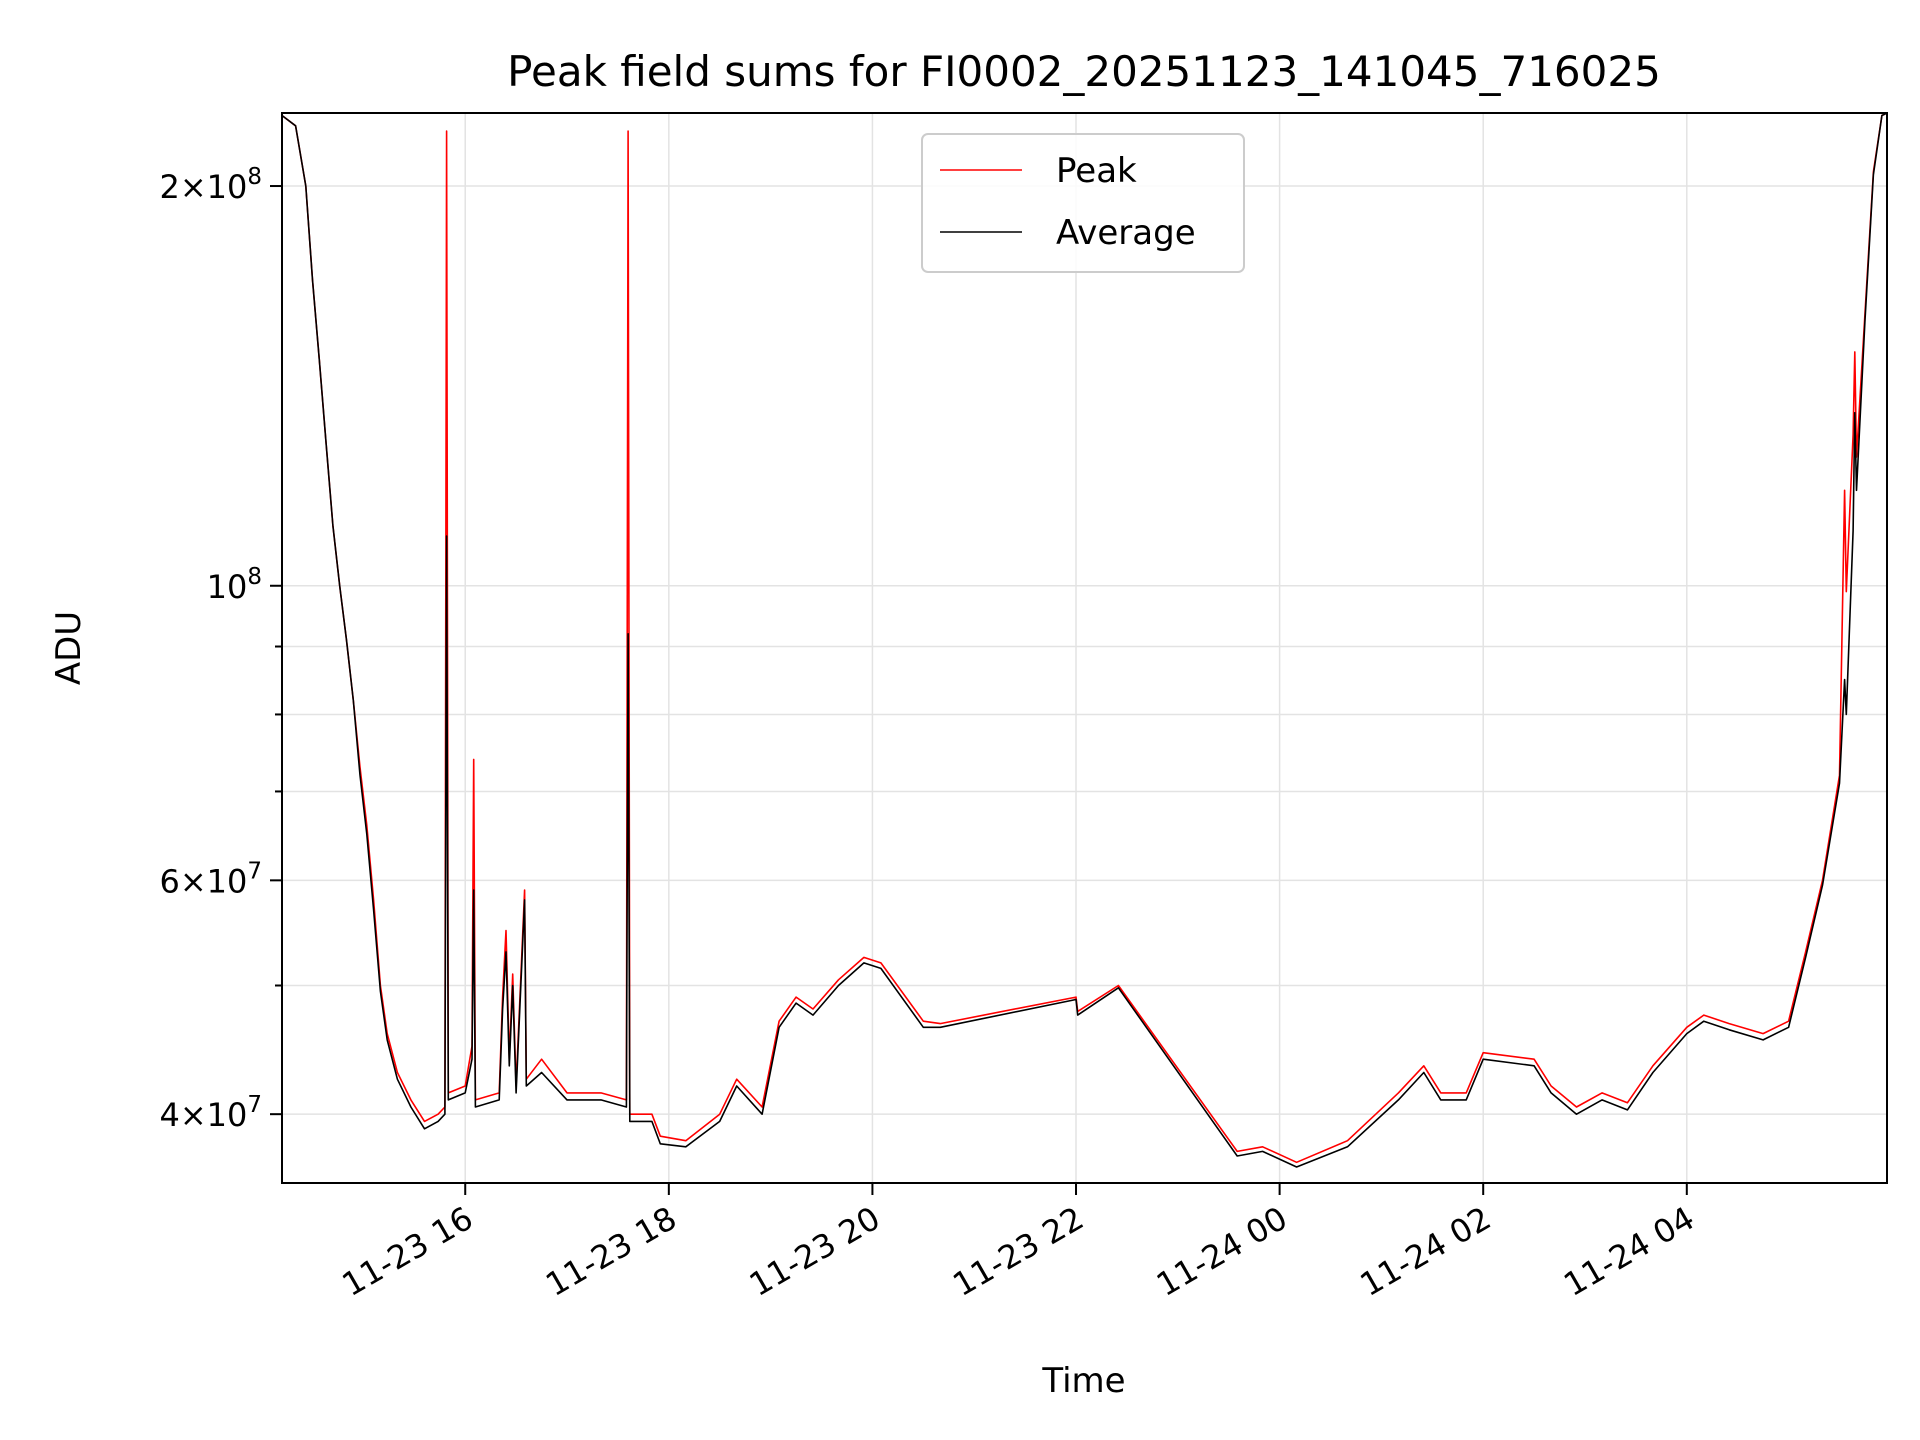  Describe the element at coordinates (210, 185) in the screenshot. I see `y-tick-label: 2×108` at that location.